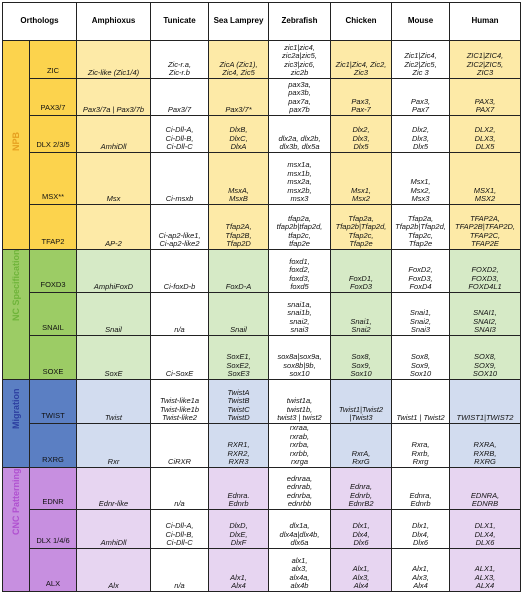 This screenshot has height=592, width=522. What do you see at coordinates (420, 190) in the screenshot?
I see `cell-line: Msx2,` at bounding box center [420, 190].